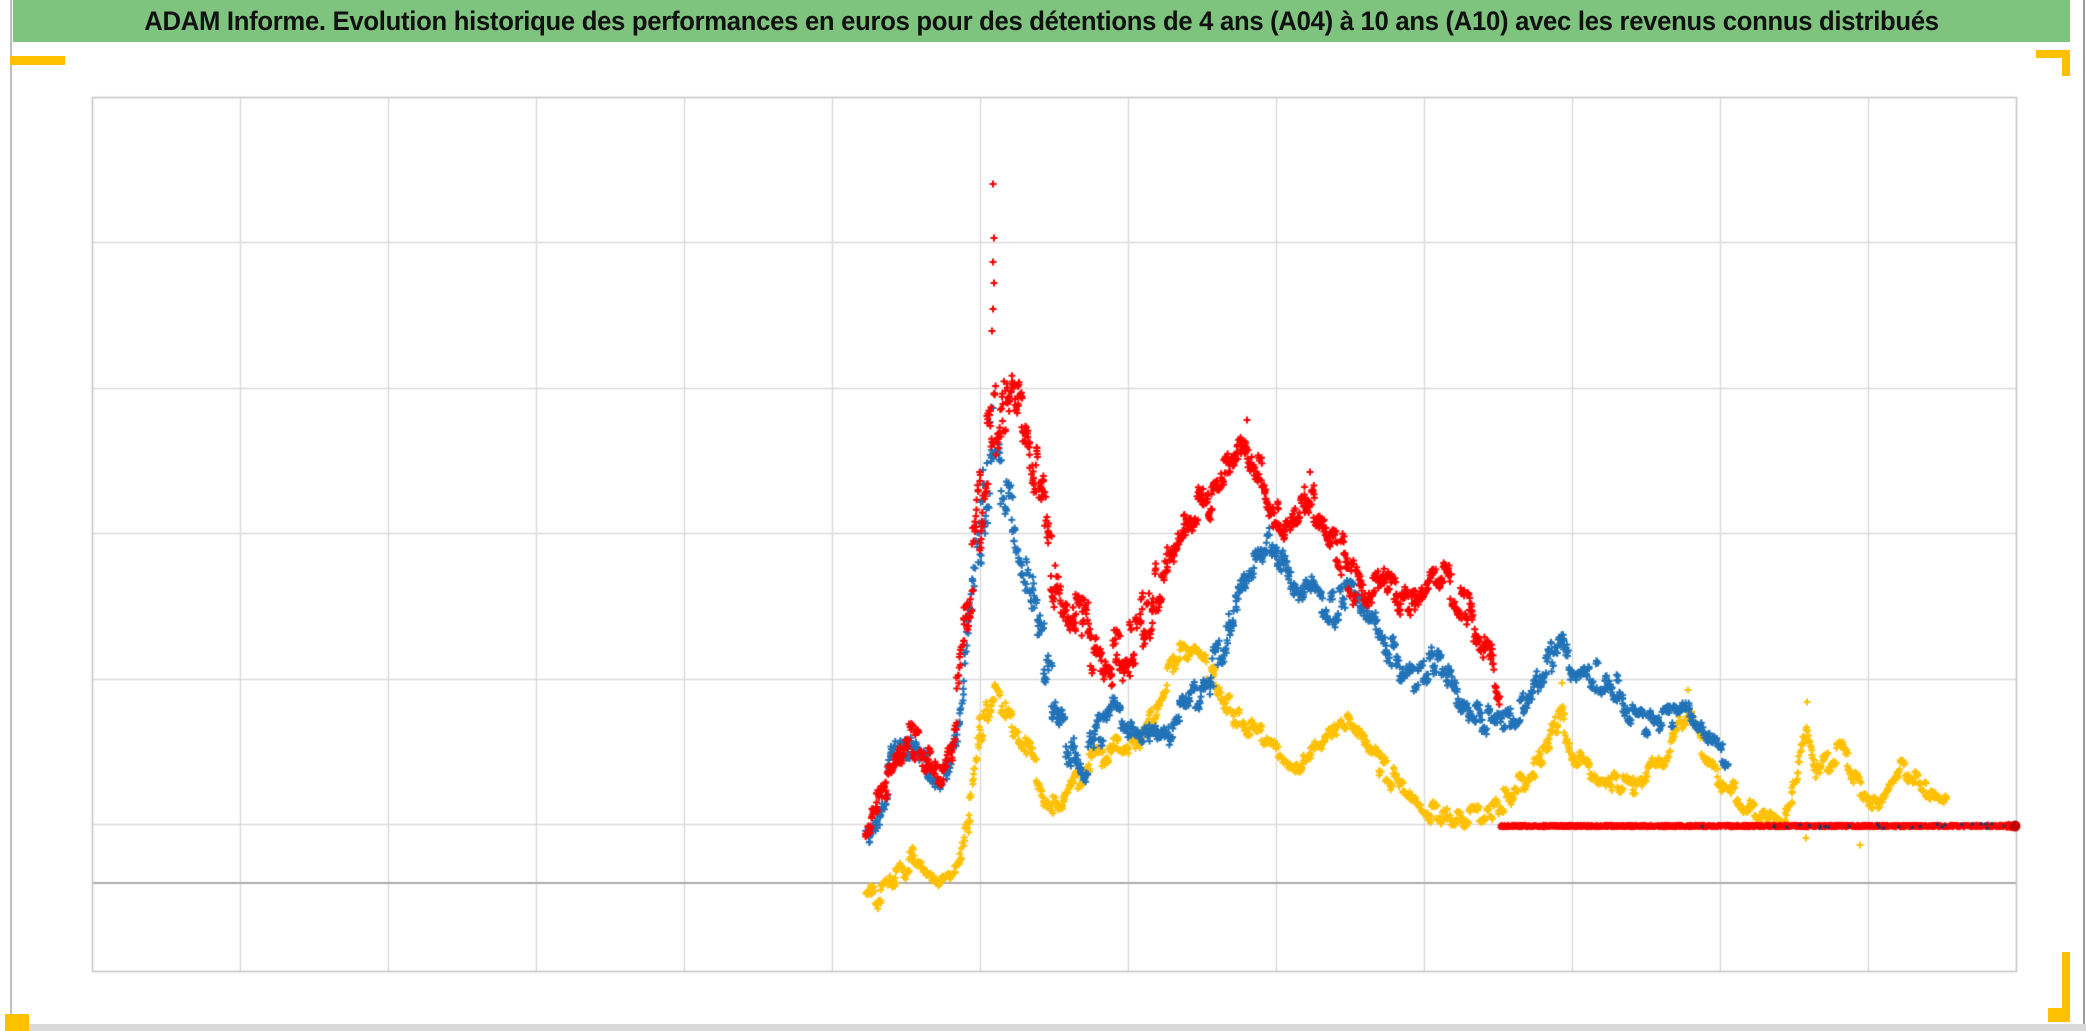 The width and height of the screenshot is (2086, 1031). Describe the element at coordinates (2053, 54) in the screenshot. I see `gold-frame-corner-top-right-h` at that location.